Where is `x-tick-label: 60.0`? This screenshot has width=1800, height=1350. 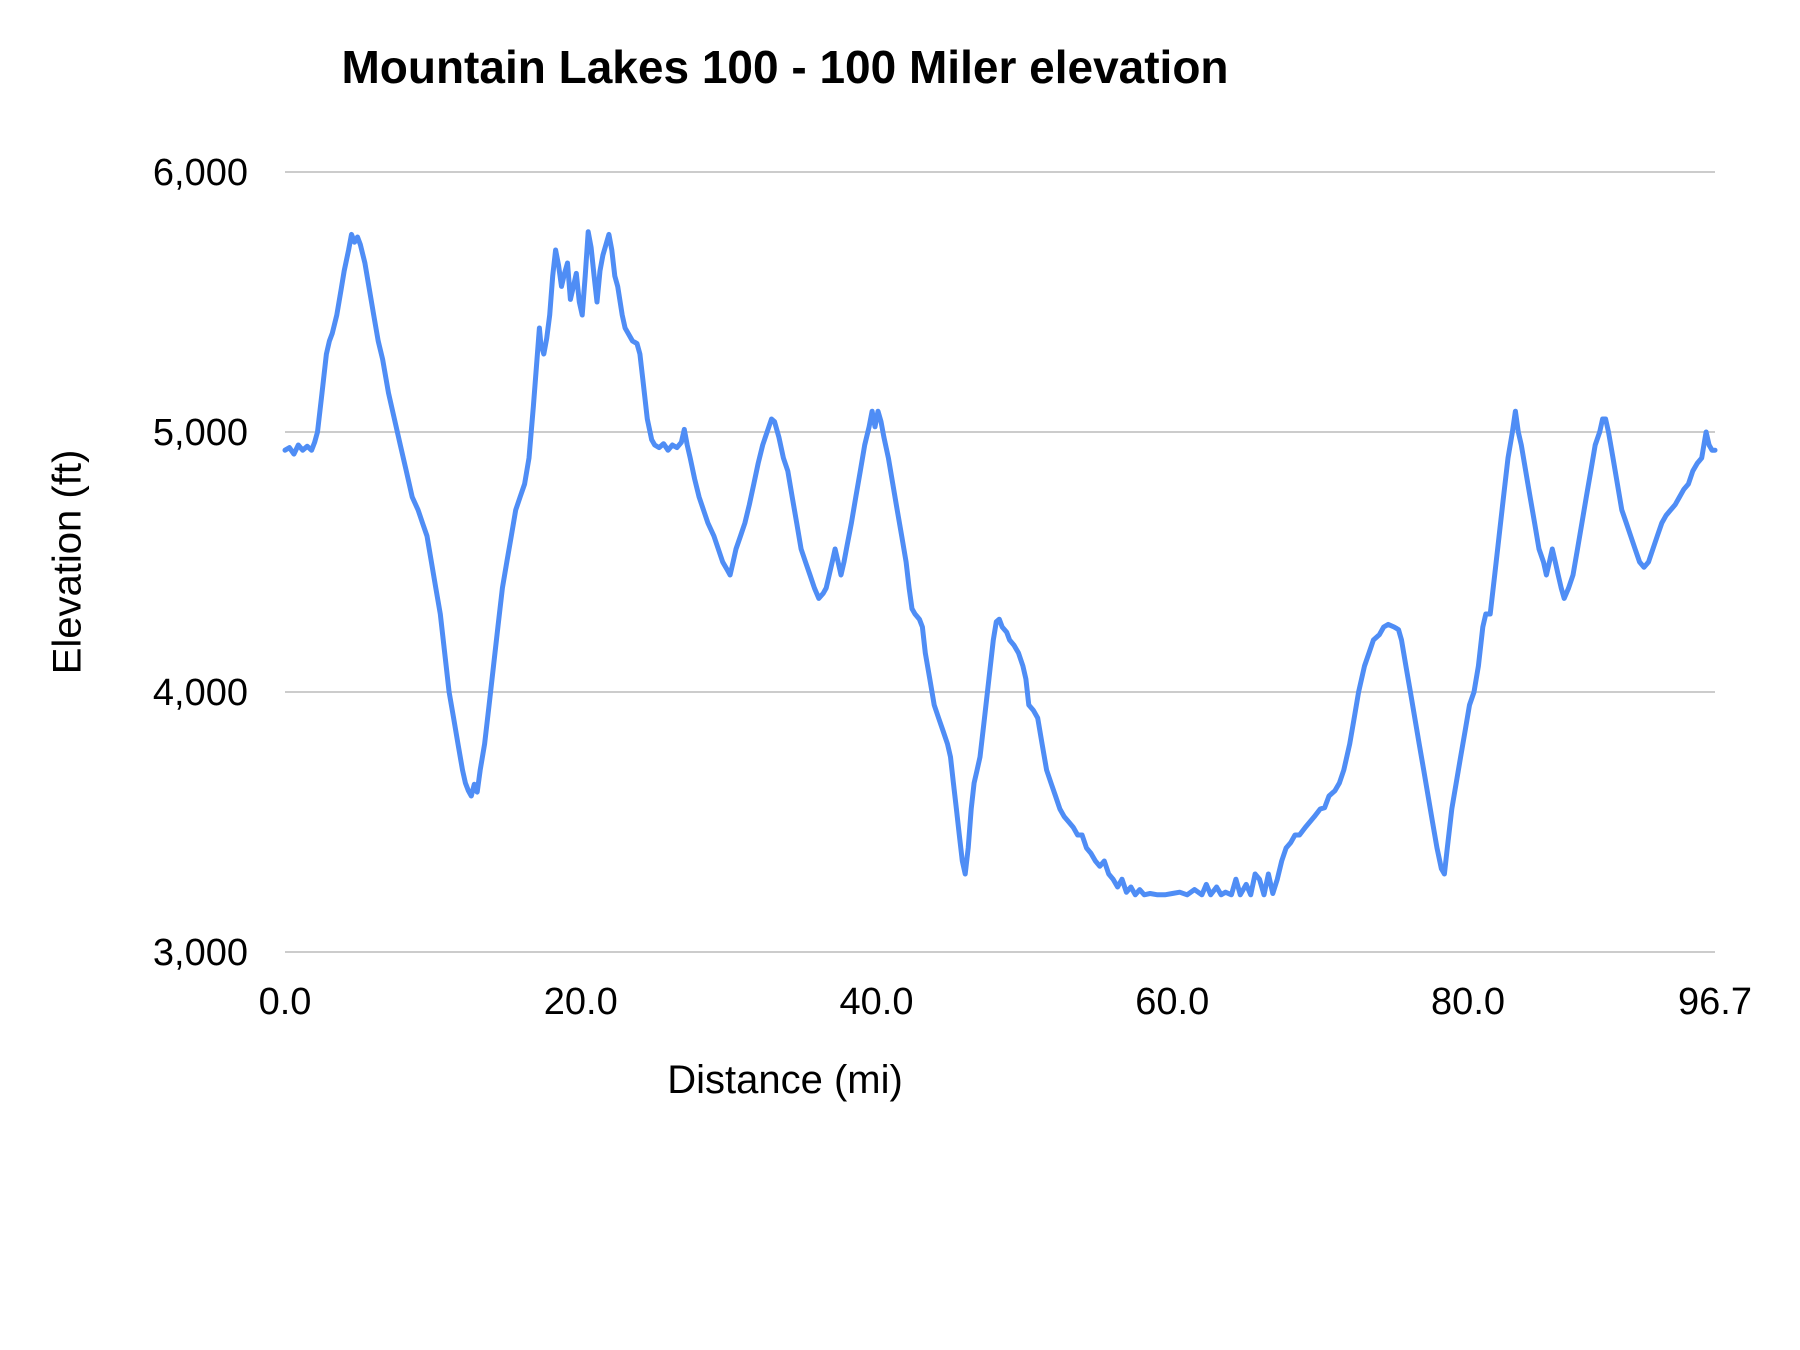
x-tick-label: 60.0 is located at coordinates (1172, 1002).